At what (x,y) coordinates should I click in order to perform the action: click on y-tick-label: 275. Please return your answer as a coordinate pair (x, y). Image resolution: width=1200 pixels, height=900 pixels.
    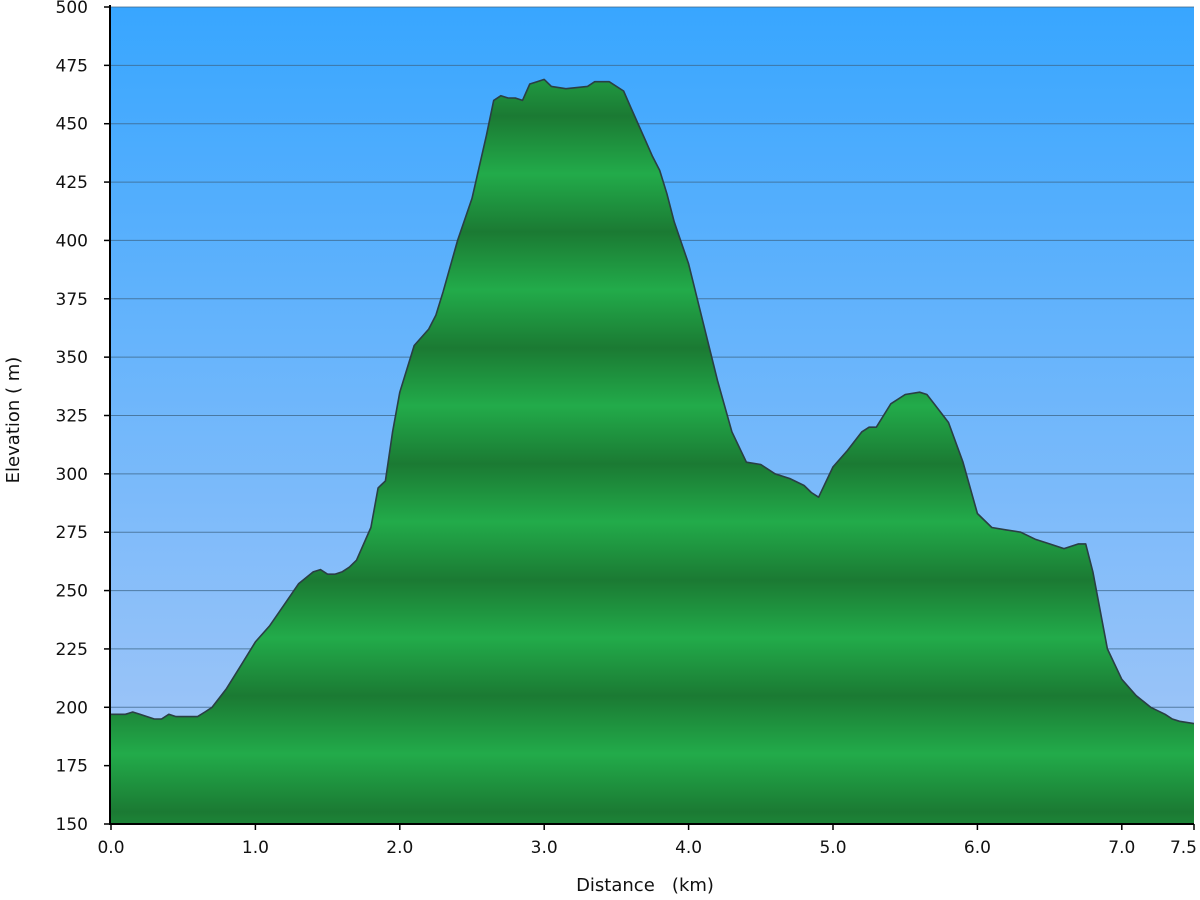
    Looking at the image, I should click on (72, 533).